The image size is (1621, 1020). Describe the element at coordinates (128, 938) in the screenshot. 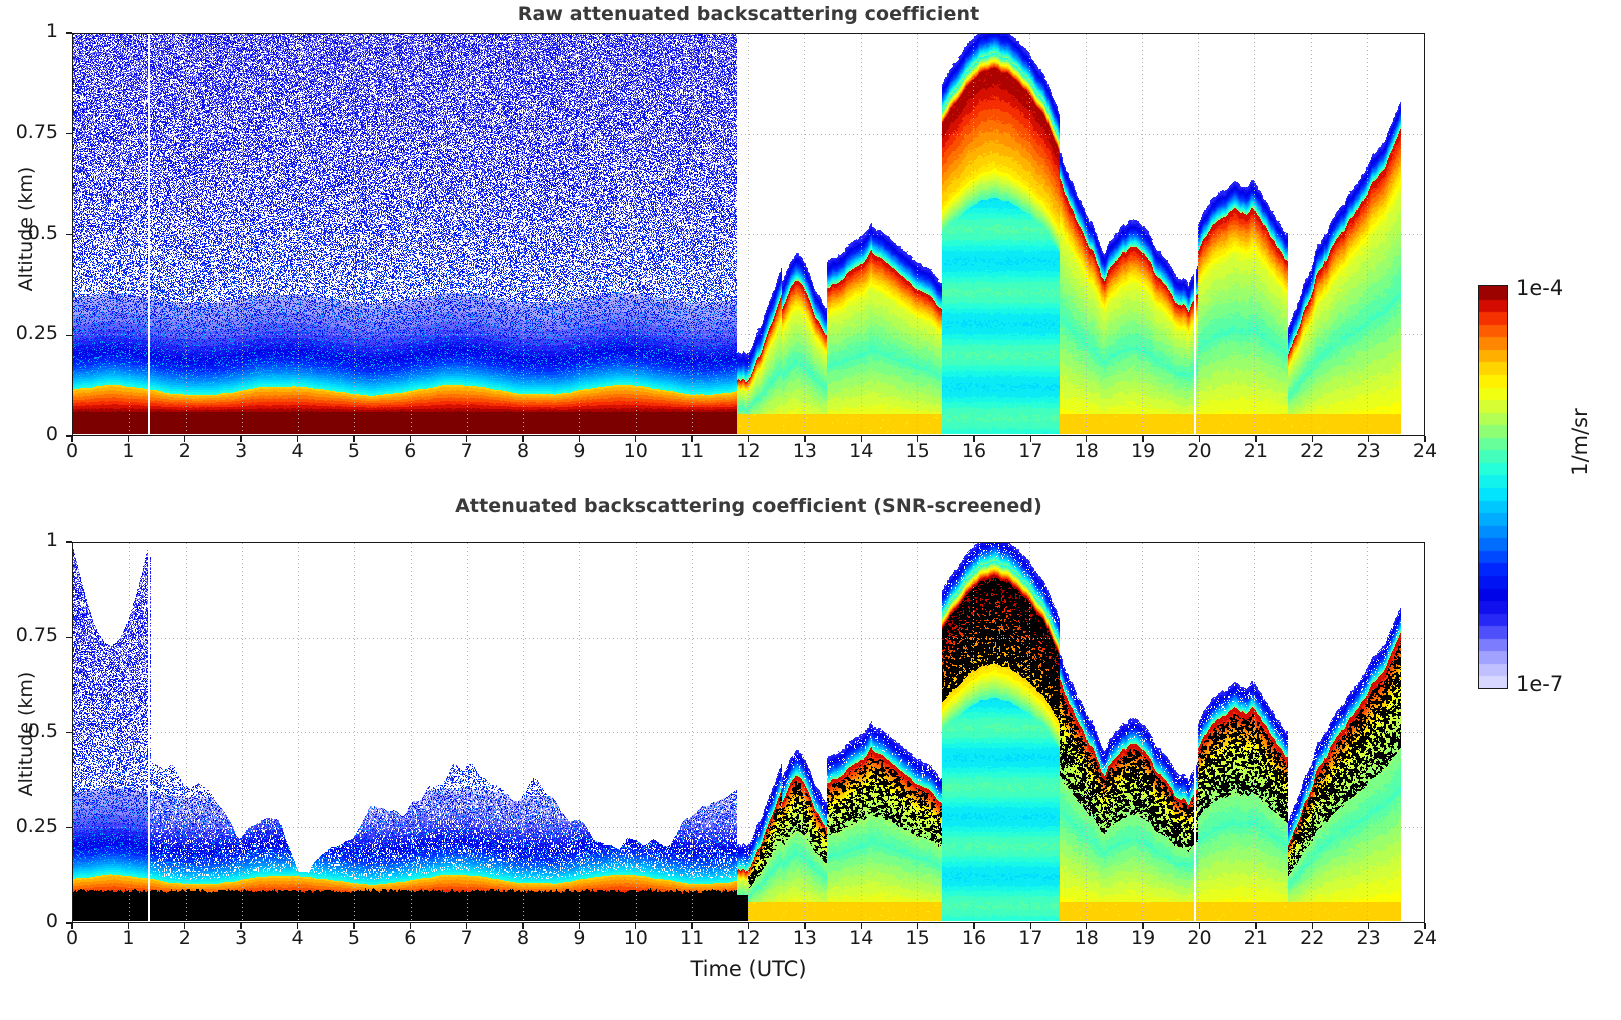

I see `x-tick-label: 1` at that location.